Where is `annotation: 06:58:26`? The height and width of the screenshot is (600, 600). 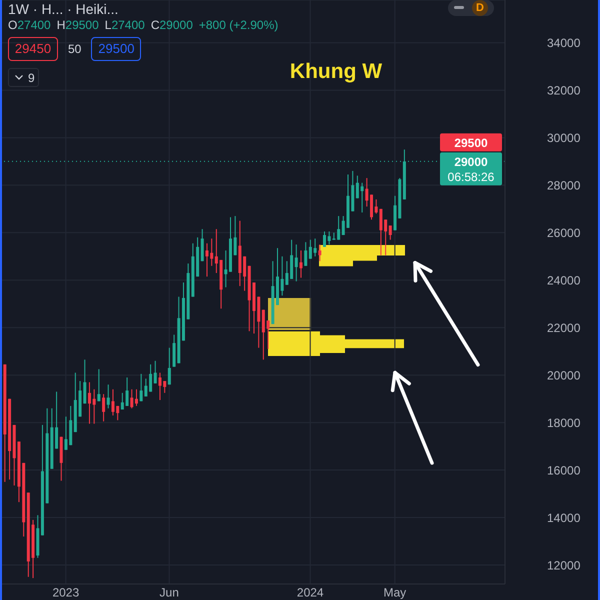
annotation: 06:58:26 is located at coordinates (471, 177).